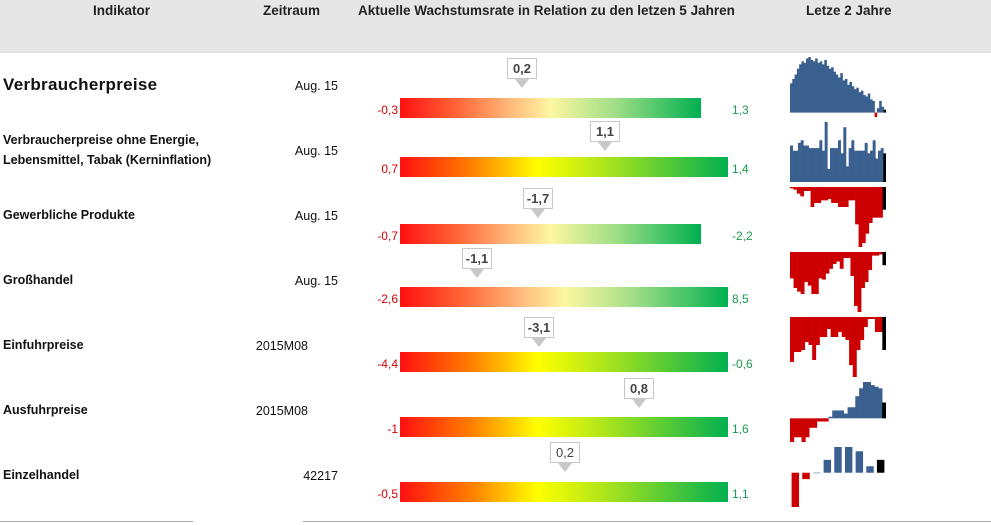 The image size is (991, 525). Describe the element at coordinates (392, 429) in the screenshot. I see `min-value: -1` at that location.